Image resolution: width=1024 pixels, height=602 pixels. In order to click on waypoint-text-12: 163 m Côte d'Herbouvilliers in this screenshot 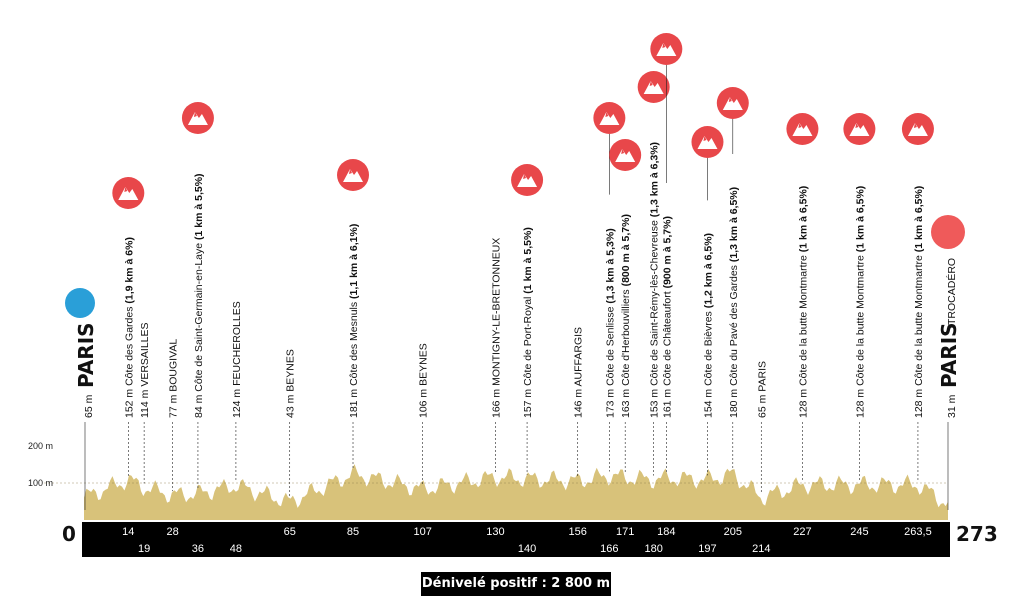, I will do `click(626, 352)`.